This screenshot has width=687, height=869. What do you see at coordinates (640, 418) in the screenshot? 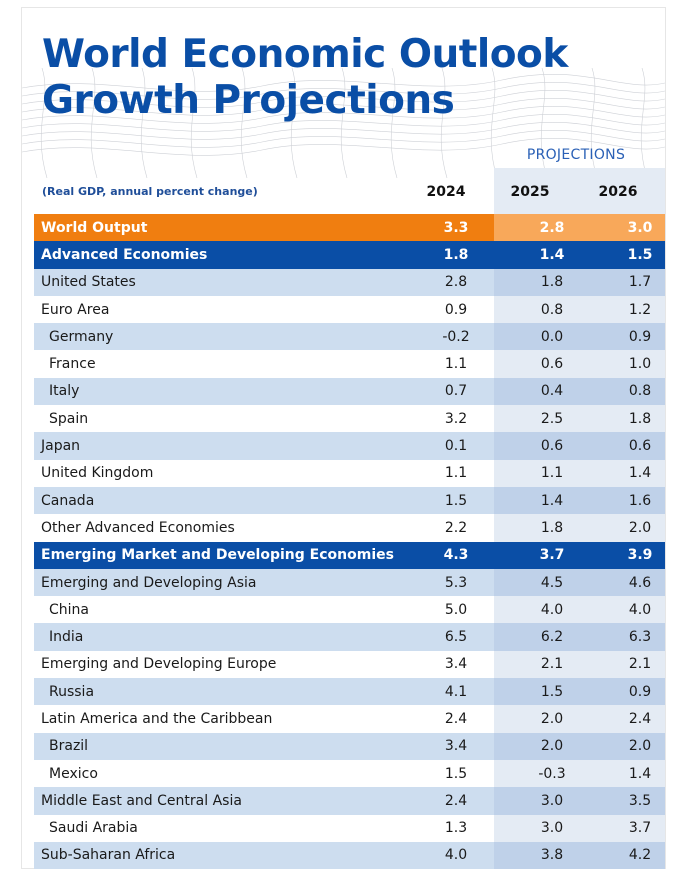
I see `value-2026: 1.8` at bounding box center [640, 418].